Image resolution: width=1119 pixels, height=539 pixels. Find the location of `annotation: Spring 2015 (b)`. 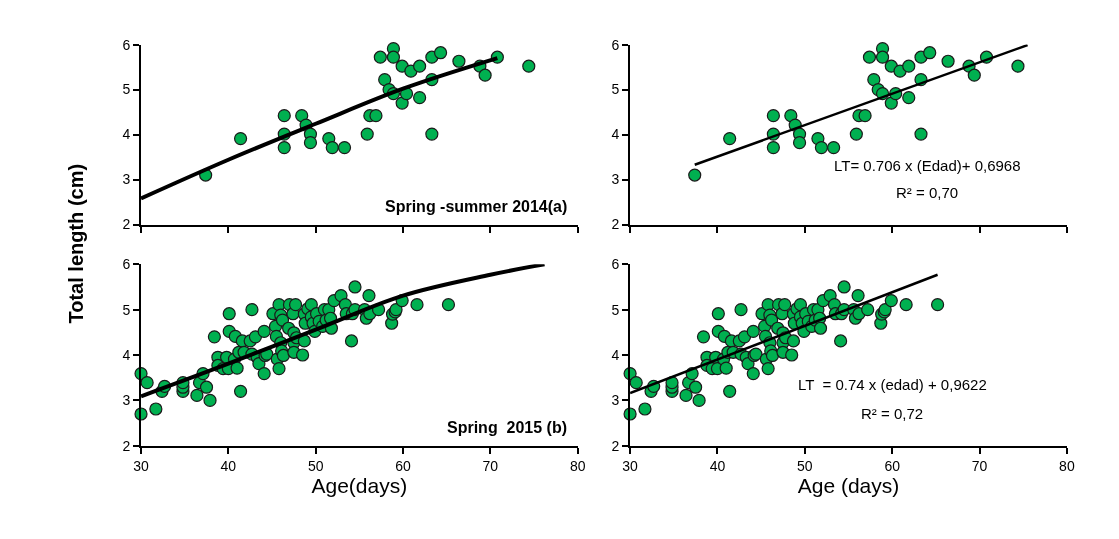

annotation: Spring 2015 (b) is located at coordinates (507, 427).